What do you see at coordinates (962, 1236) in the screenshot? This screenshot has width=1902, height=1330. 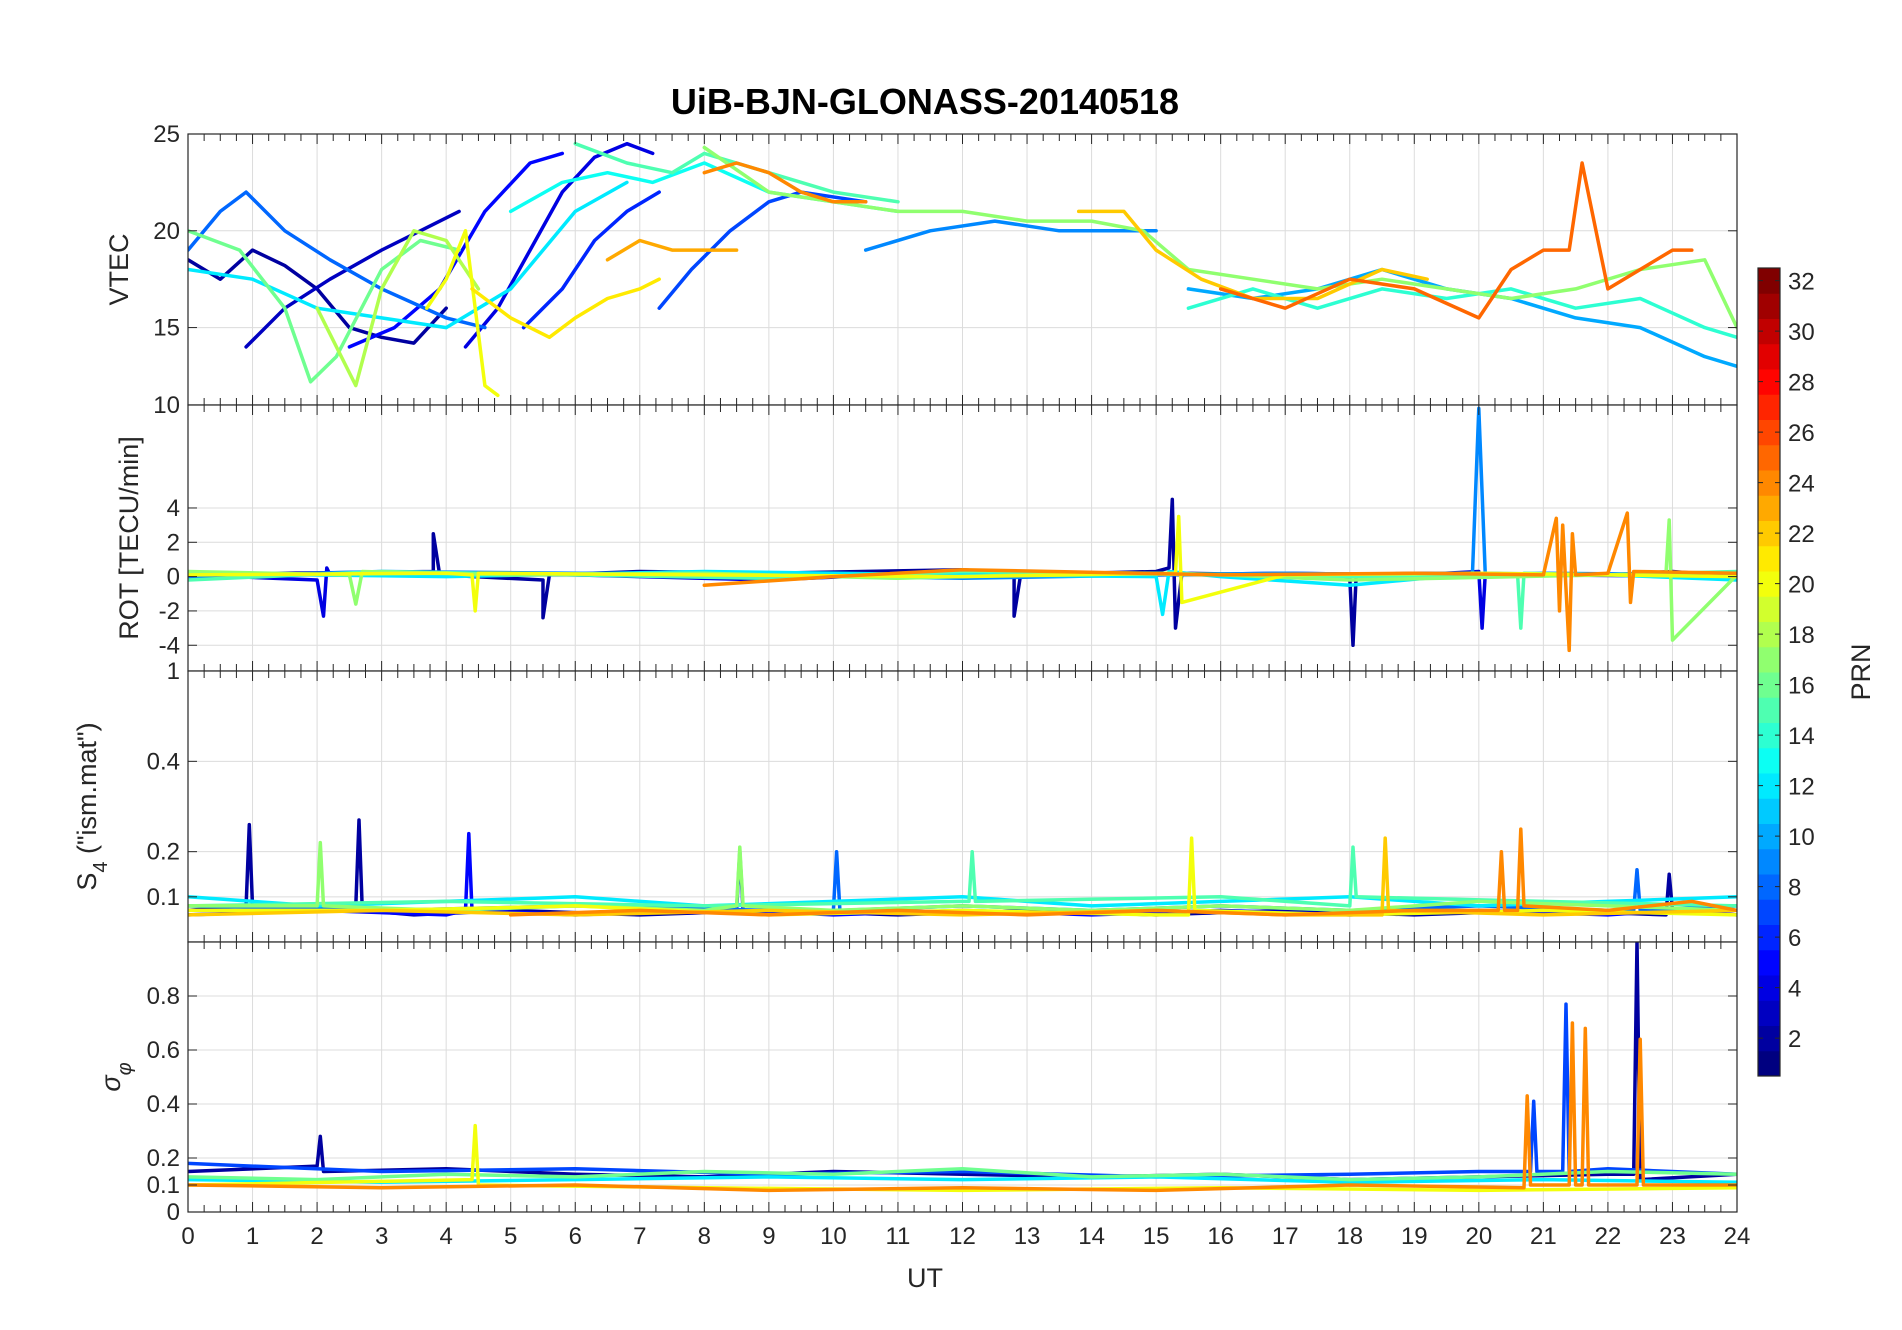 I see `x-tick-label: 12` at bounding box center [962, 1236].